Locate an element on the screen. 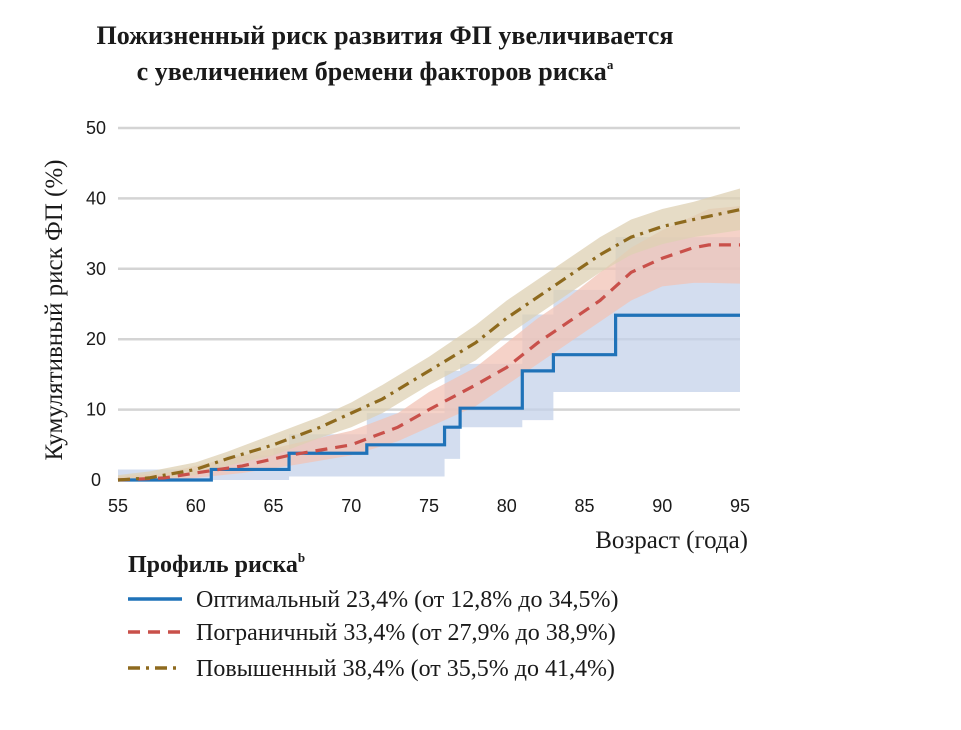 This screenshot has height=730, width=961. chart-title-line-2-text: с увеличением бремени факторов риска is located at coordinates (372, 71).